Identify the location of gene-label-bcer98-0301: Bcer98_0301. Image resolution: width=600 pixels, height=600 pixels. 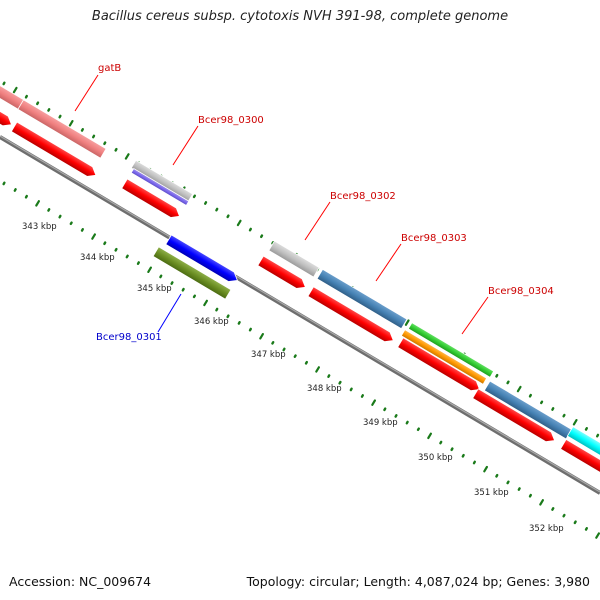
(129, 337).